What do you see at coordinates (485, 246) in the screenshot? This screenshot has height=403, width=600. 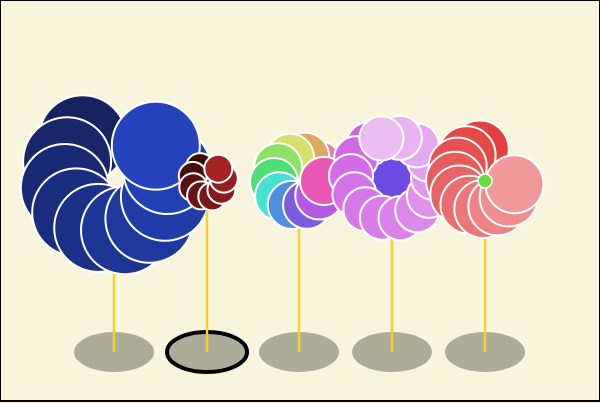 I see `salmon-flower` at bounding box center [485, 246].